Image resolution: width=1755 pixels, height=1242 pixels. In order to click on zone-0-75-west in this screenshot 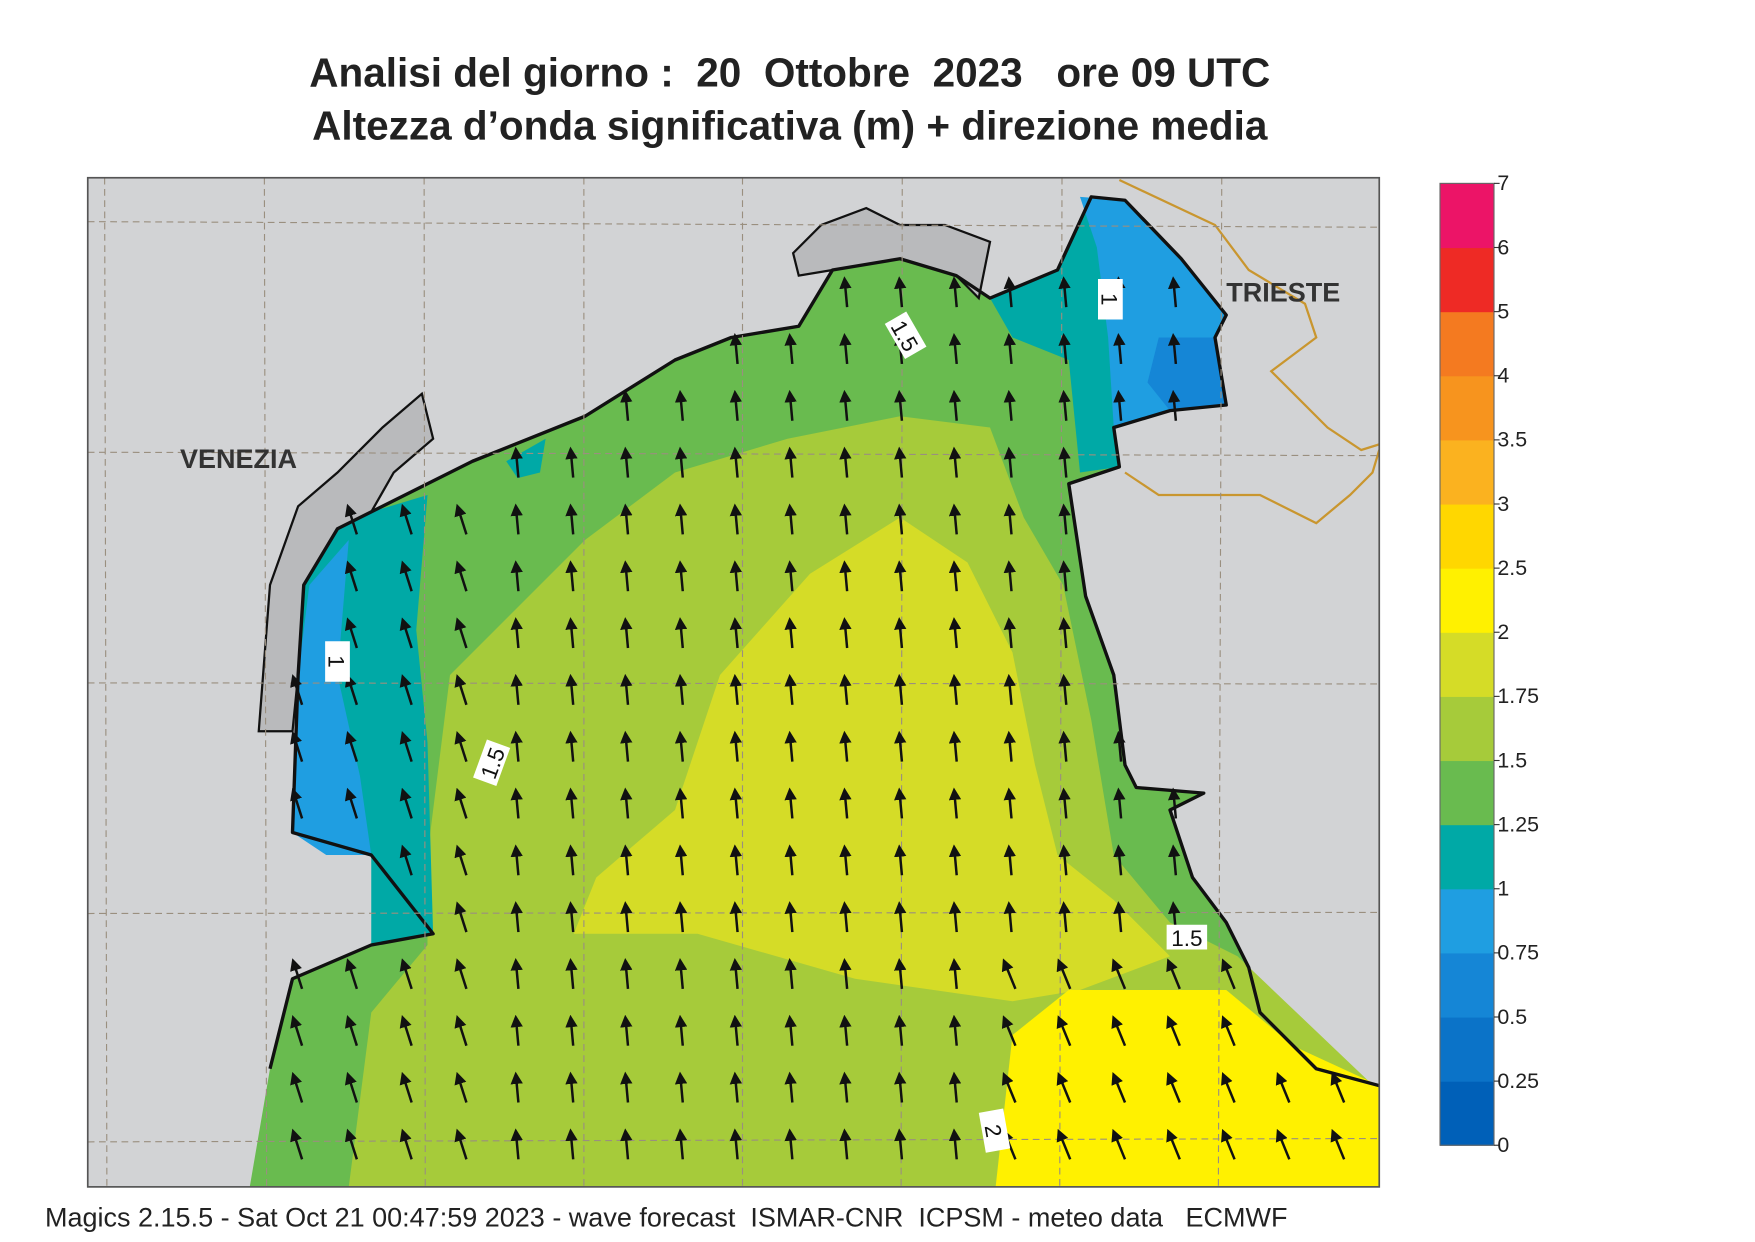, I will do `click(332, 697)`.